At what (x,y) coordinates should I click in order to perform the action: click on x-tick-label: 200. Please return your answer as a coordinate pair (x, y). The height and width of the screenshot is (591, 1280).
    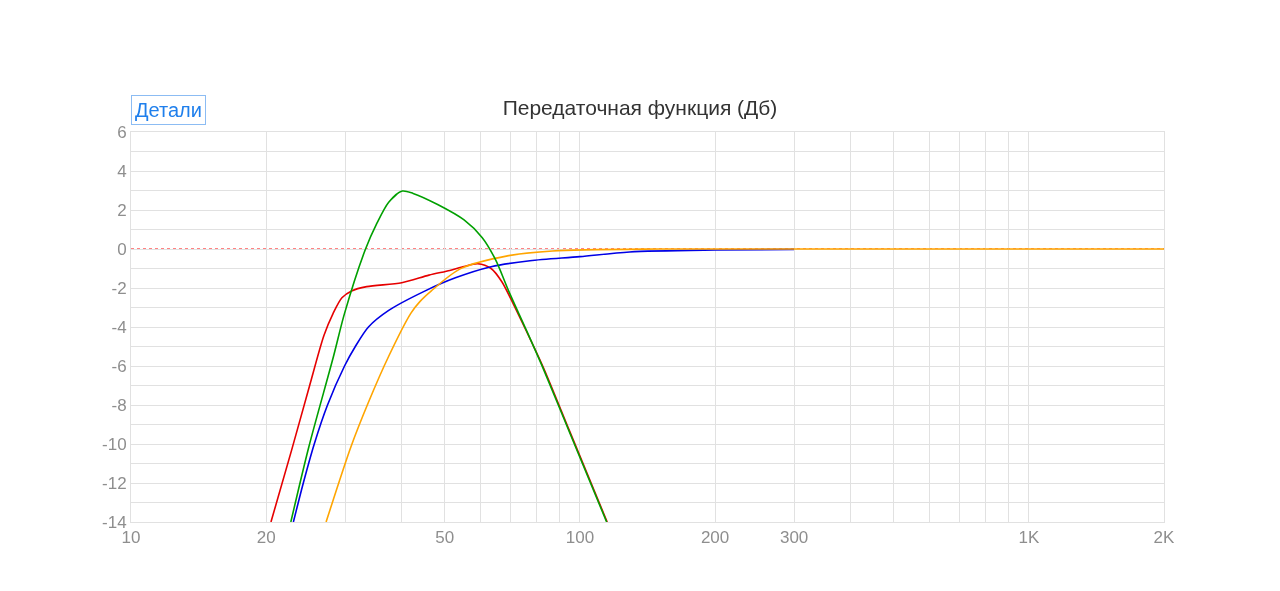
    Looking at the image, I should click on (715, 538).